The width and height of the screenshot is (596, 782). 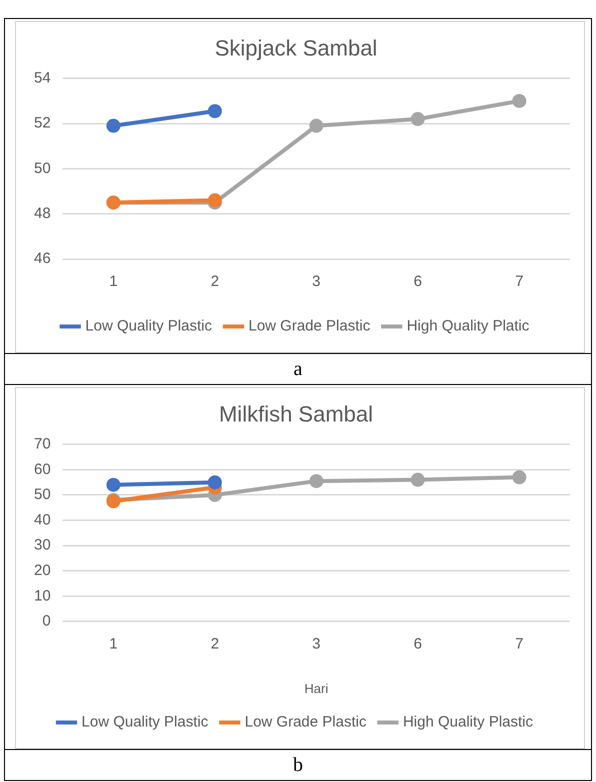 What do you see at coordinates (42, 259) in the screenshot?
I see `y-tick-label: 46` at bounding box center [42, 259].